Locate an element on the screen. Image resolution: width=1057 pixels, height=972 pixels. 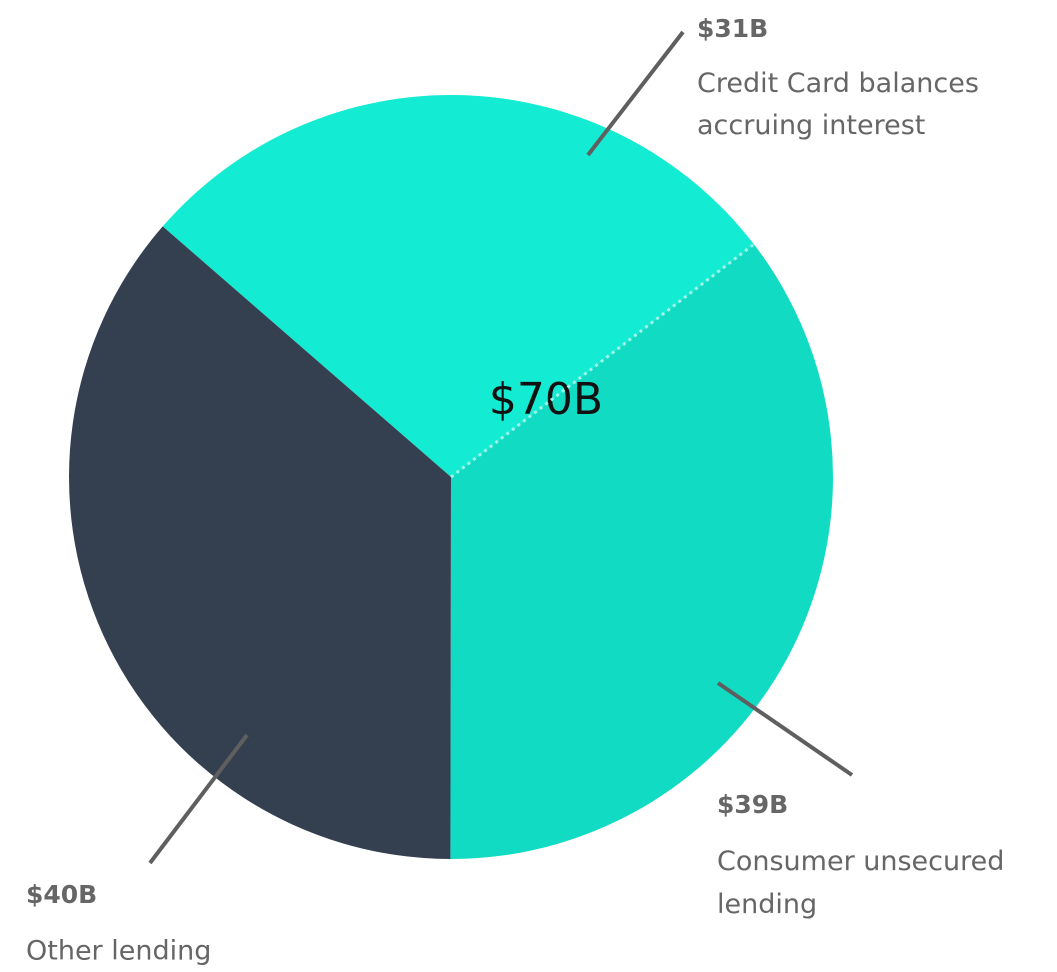
center-label: $70B is located at coordinates (546, 399).